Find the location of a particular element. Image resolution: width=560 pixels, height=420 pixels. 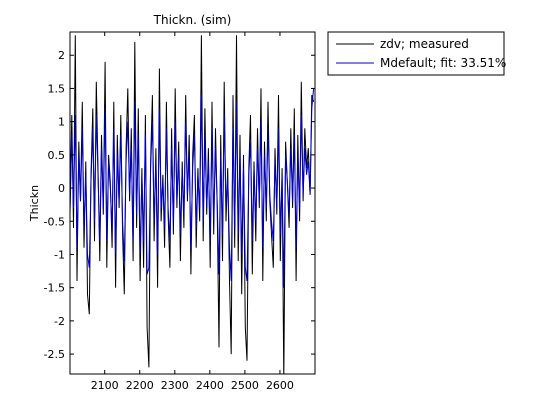

legend-label-measured: zdv; measured is located at coordinates (424, 44).